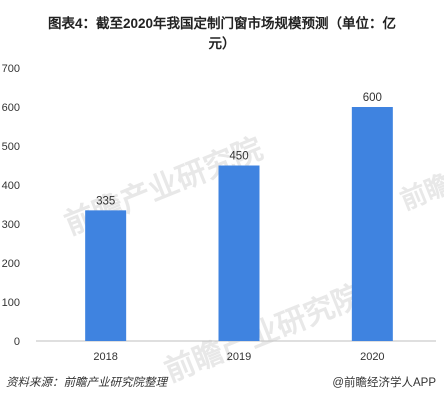  What do you see at coordinates (222, 43) in the screenshot?
I see `chart-title-line-2: 元）` at bounding box center [222, 43].